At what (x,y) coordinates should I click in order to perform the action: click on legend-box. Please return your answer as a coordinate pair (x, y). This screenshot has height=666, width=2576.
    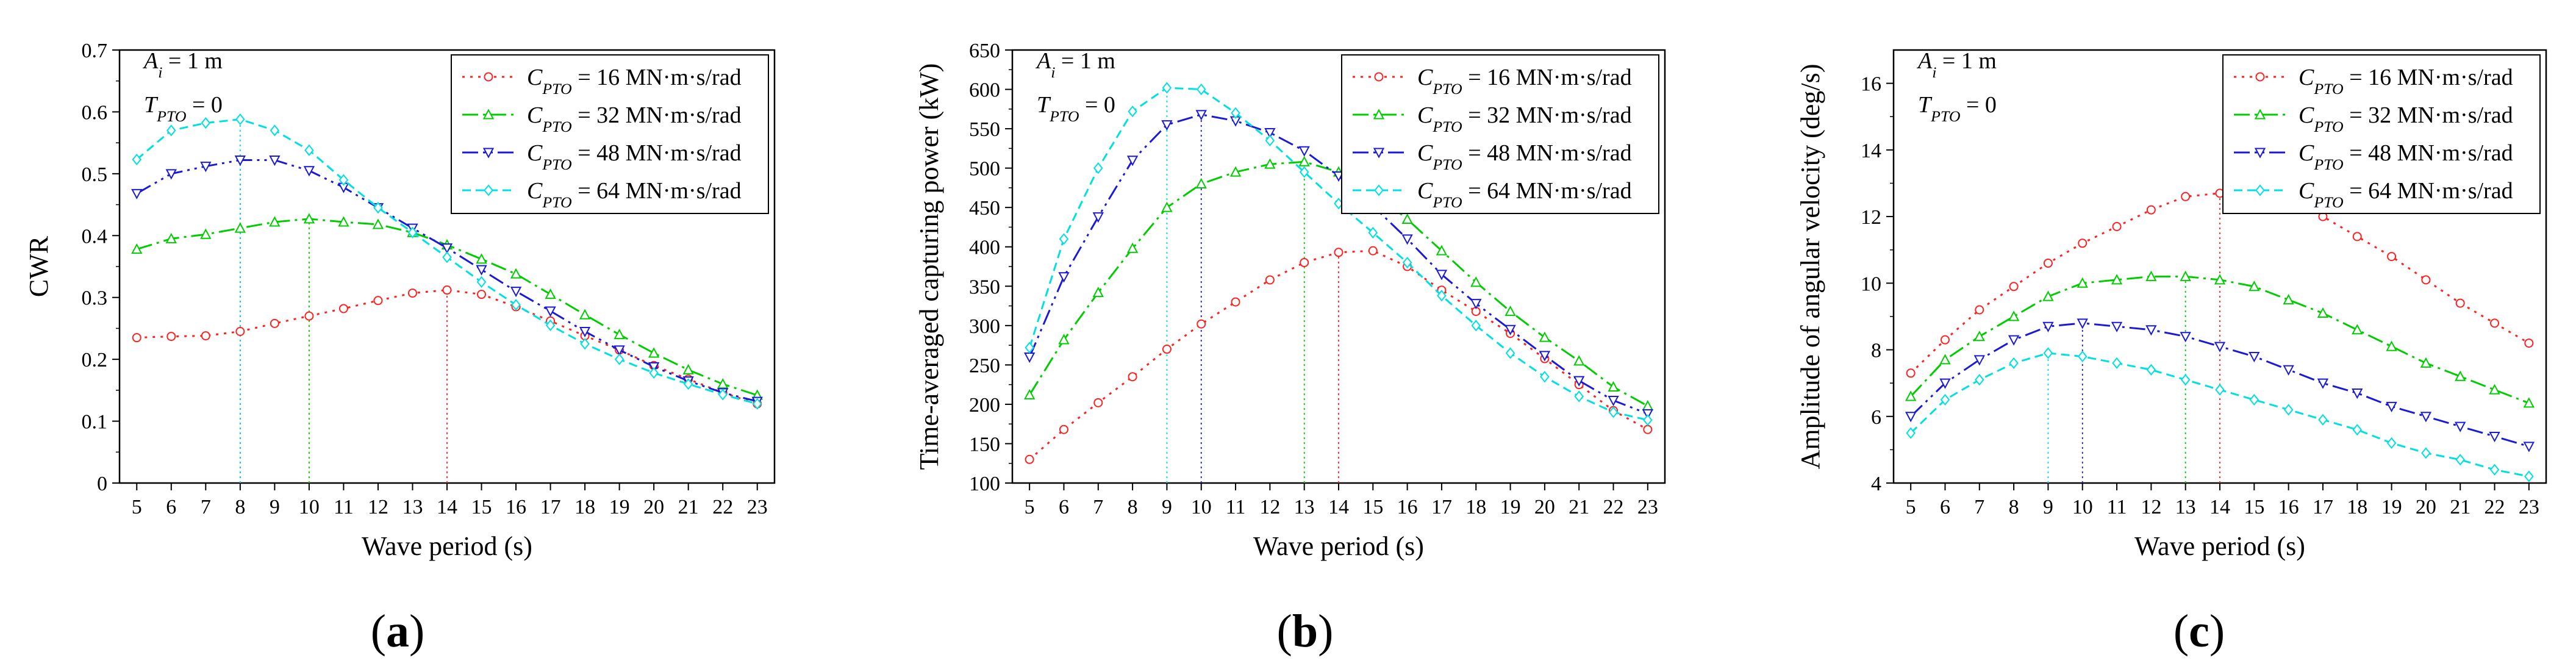
    Looking at the image, I should click on (2381, 134).